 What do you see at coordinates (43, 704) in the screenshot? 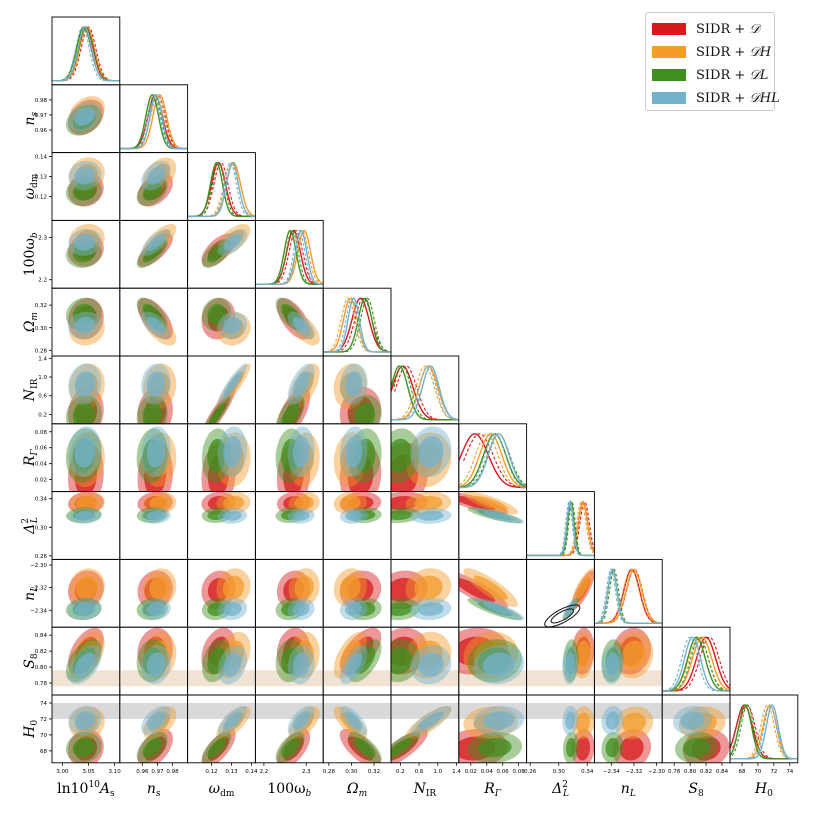
I see `y-tick-label: 74` at bounding box center [43, 704].